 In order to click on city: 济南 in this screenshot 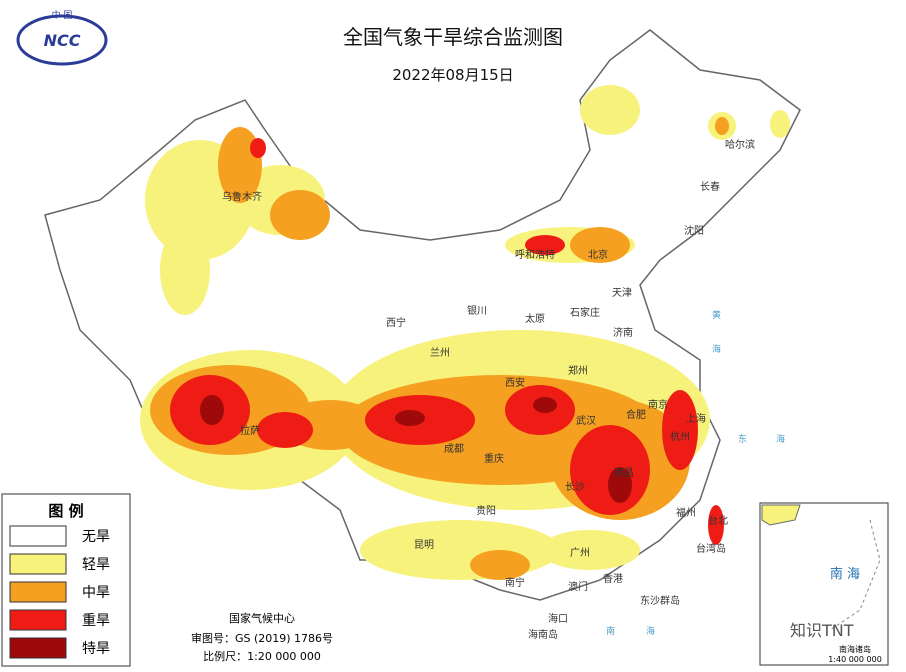, I will do `click(623, 332)`.